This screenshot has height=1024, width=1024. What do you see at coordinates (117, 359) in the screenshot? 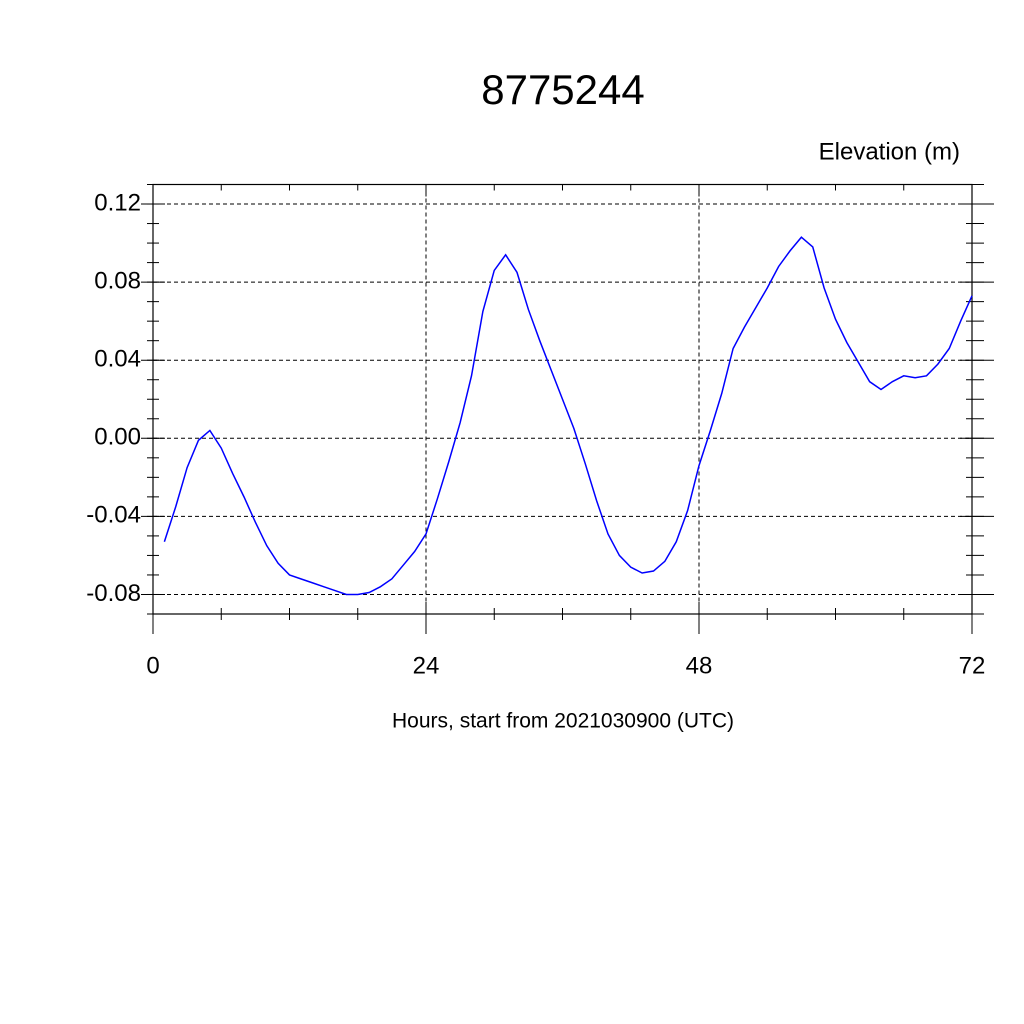
I see `y-tick-label: 0.04` at bounding box center [117, 359].